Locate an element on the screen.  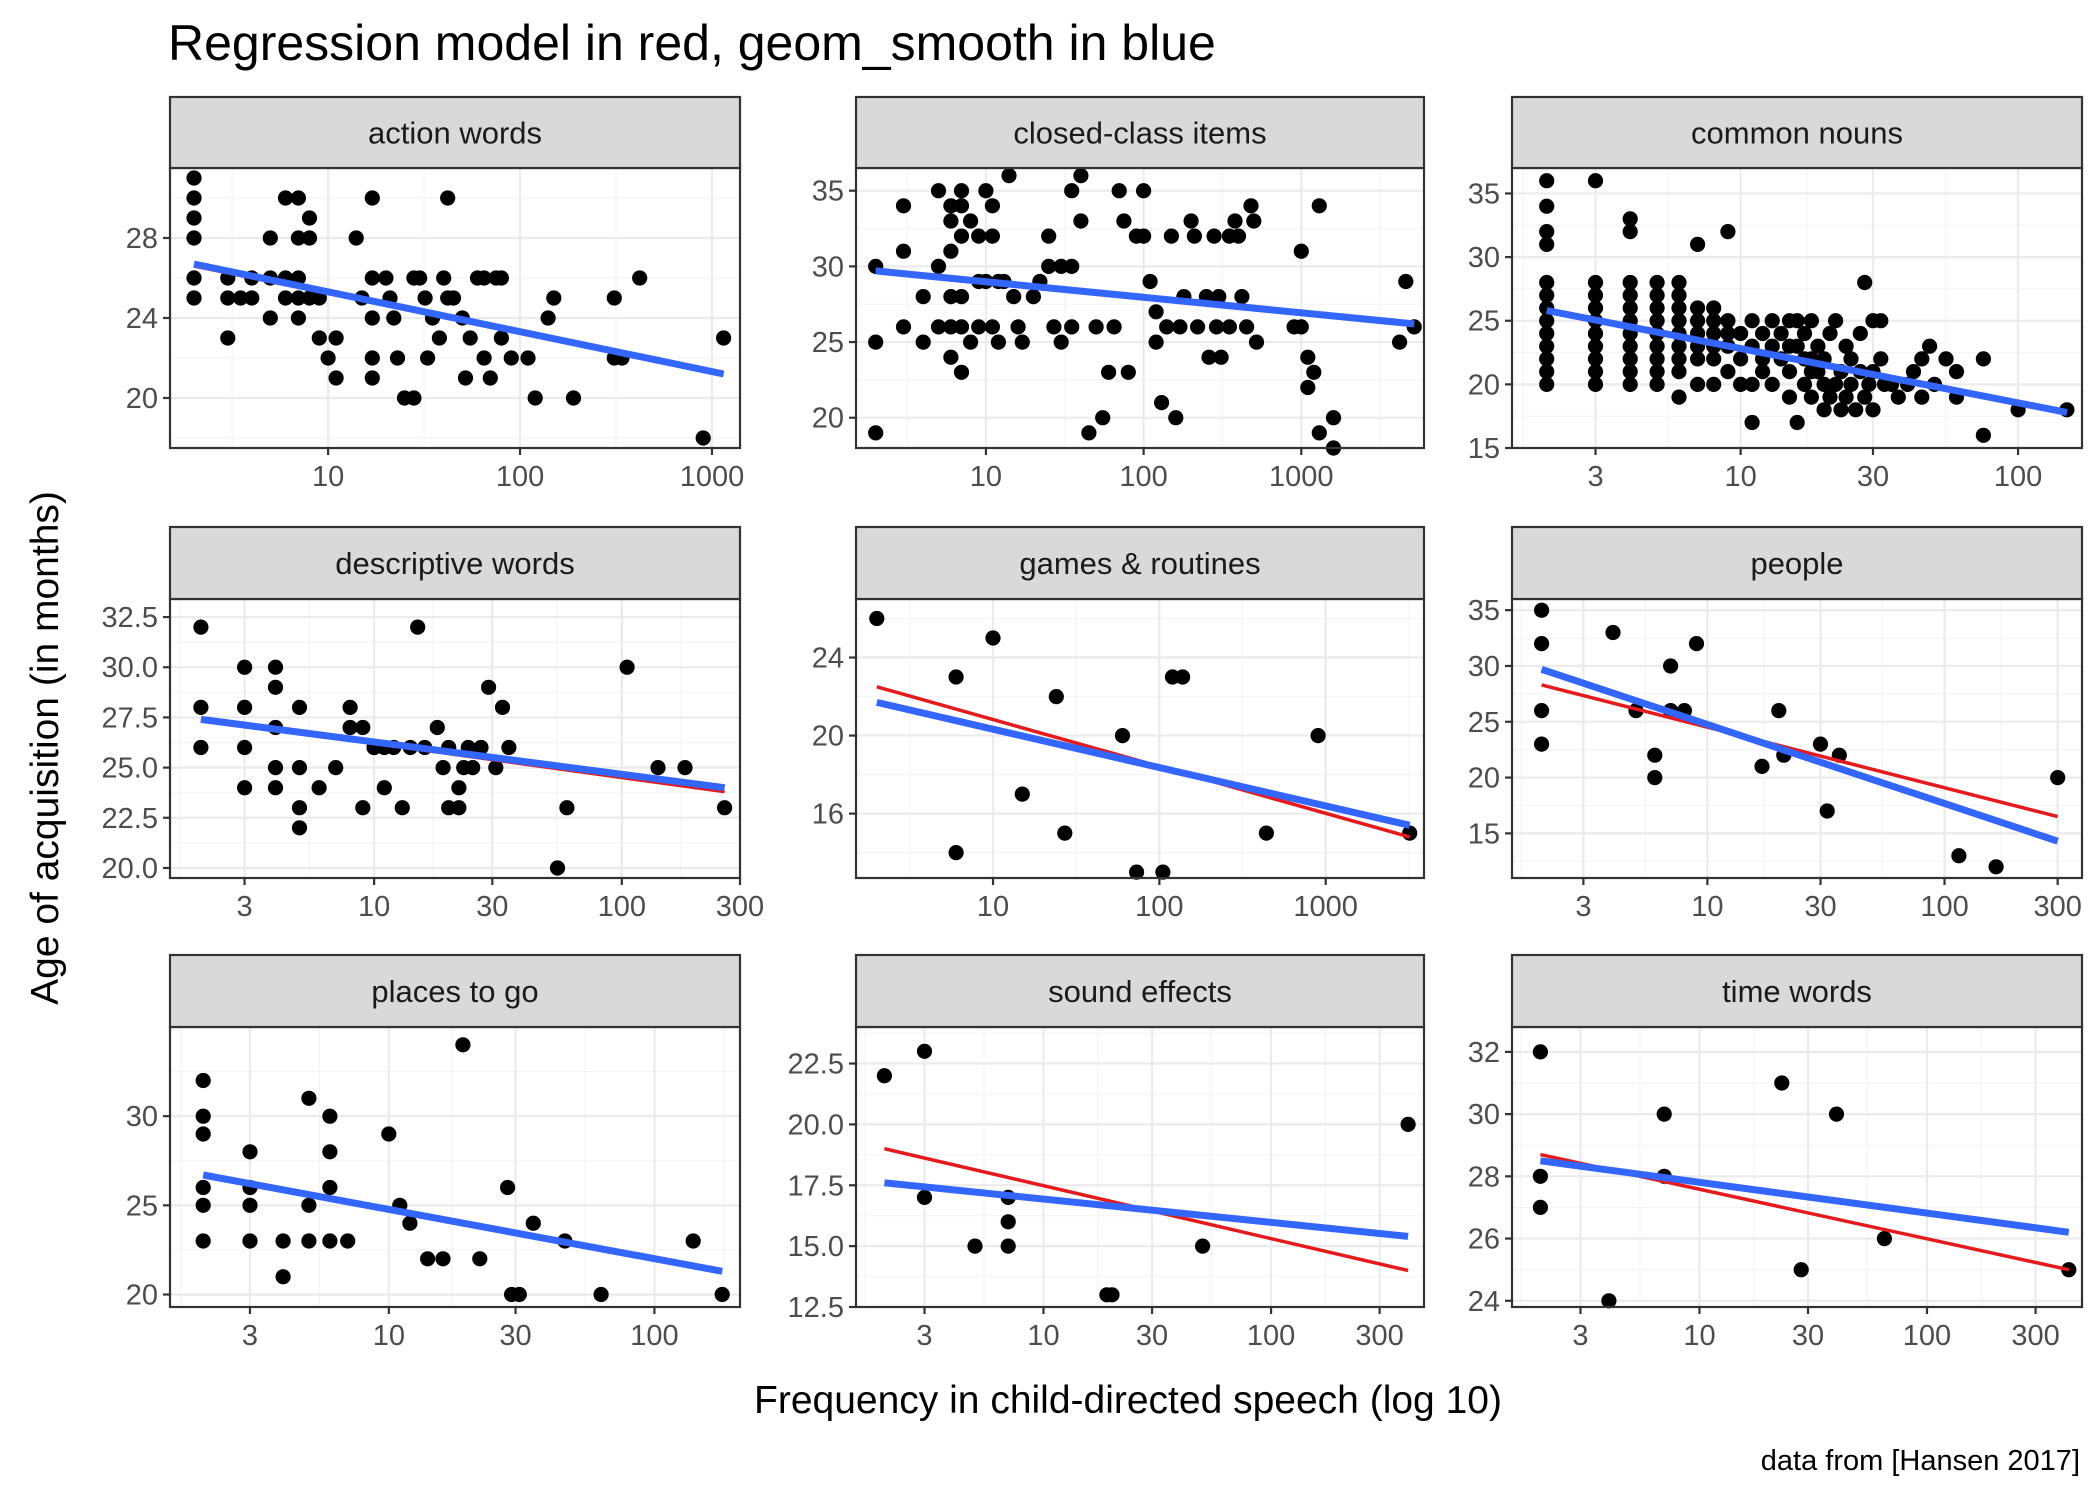
y-tick-label: 24 is located at coordinates (1484, 1302).